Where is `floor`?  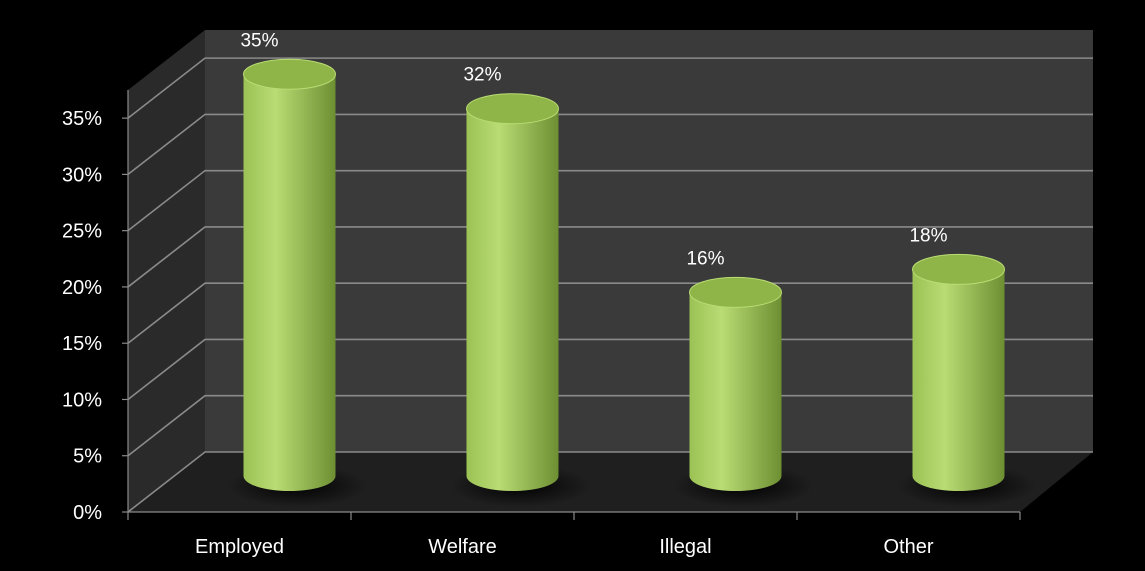
floor is located at coordinates (610, 482).